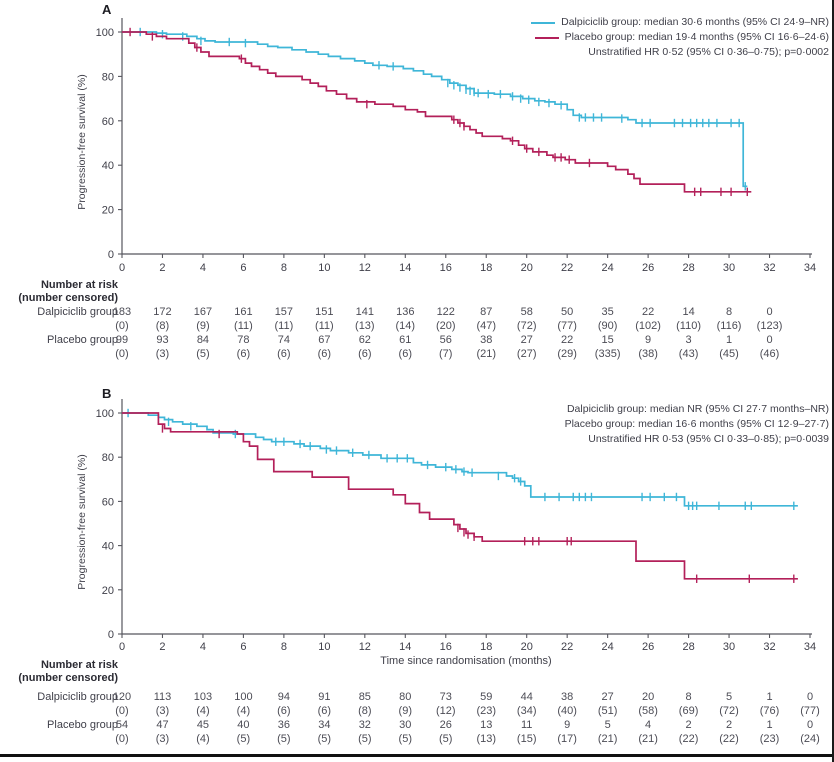 This screenshot has height=762, width=834. Describe the element at coordinates (284, 647) in the screenshot. I see `x-tick-label: 8` at that location.